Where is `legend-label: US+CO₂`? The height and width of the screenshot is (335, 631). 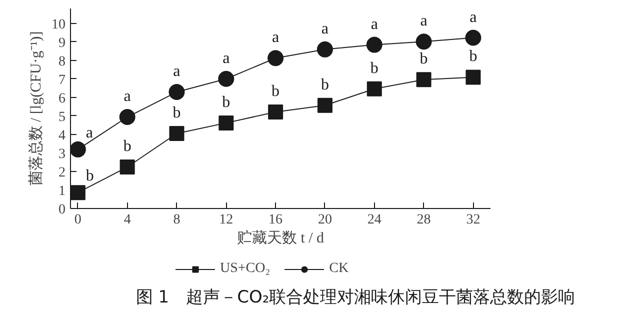
legend-label: US+CO₂ is located at coordinates (245, 269).